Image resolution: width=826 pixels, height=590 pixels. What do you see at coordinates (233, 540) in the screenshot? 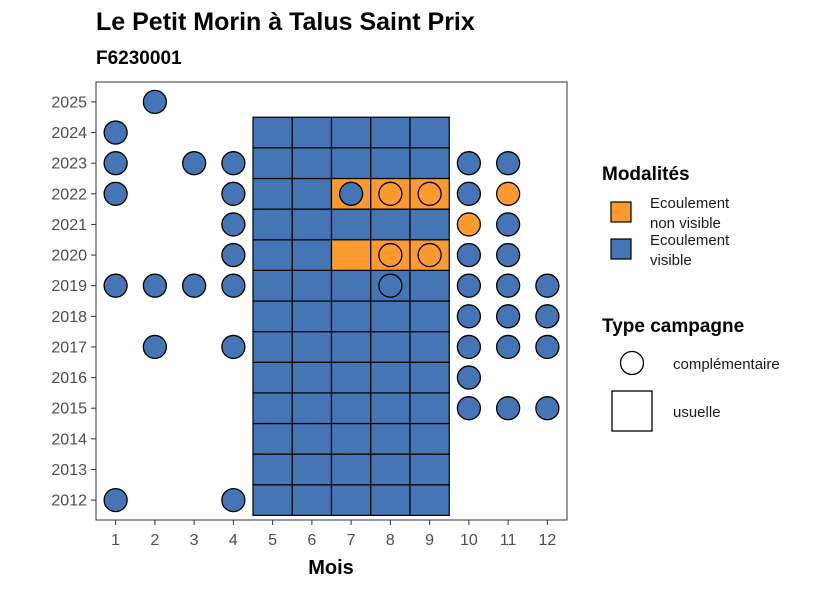
I see `x-tick-label: 4` at bounding box center [233, 540].